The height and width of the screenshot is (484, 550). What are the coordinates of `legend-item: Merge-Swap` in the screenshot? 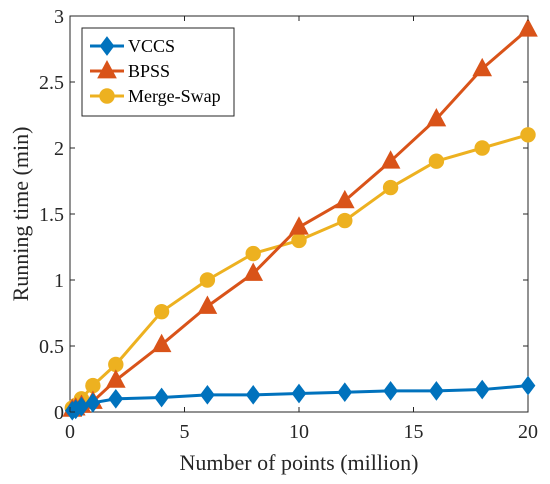 It's located at (155, 96).